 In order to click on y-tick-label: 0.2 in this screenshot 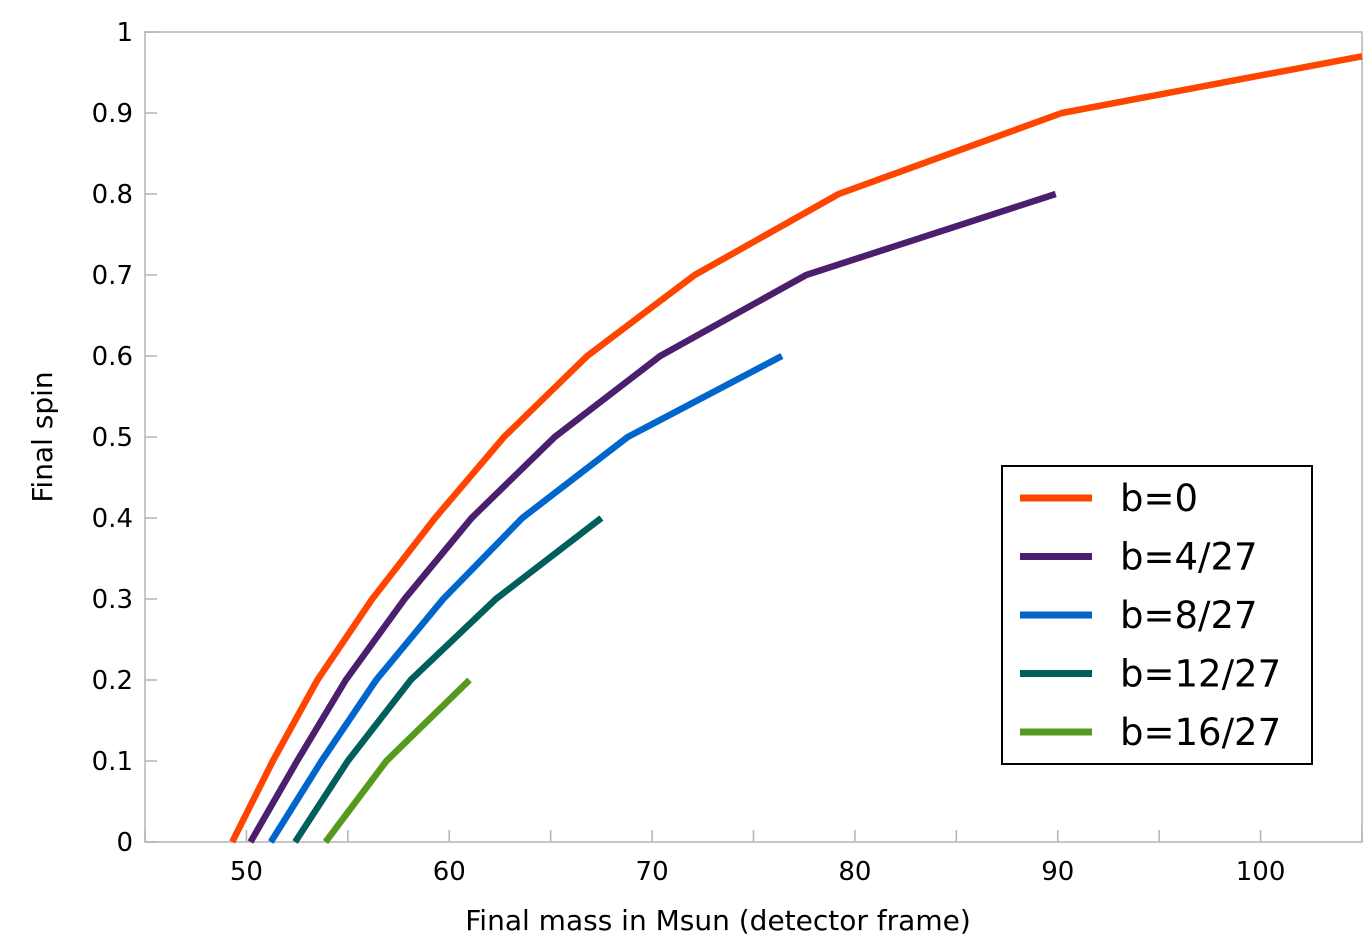, I will do `click(112, 681)`.